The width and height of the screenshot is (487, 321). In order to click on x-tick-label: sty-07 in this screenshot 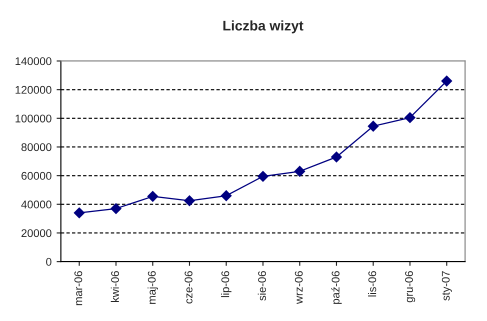, I will do `click(447, 286)`.